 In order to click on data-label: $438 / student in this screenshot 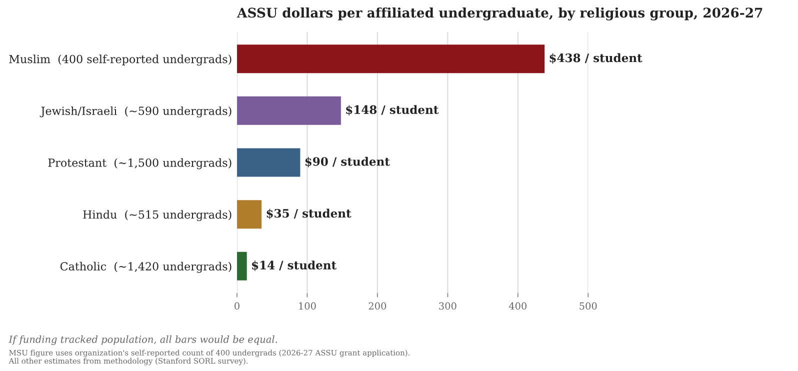, I will do `click(596, 58)`.